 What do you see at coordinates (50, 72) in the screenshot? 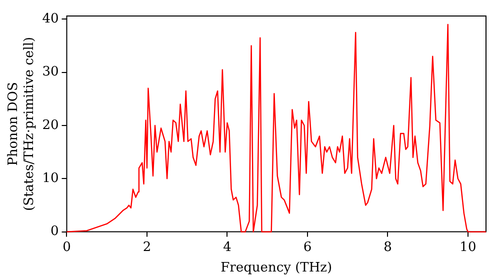
I see `y-tick-label: 30` at bounding box center [50, 72].